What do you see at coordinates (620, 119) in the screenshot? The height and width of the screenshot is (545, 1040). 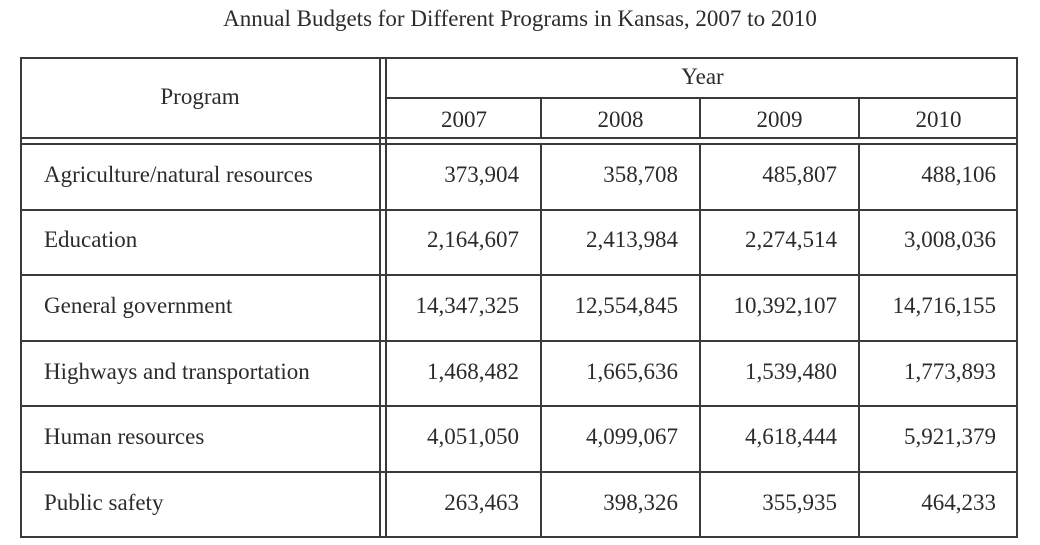 I see `year-header-2008: 2008` at bounding box center [620, 119].